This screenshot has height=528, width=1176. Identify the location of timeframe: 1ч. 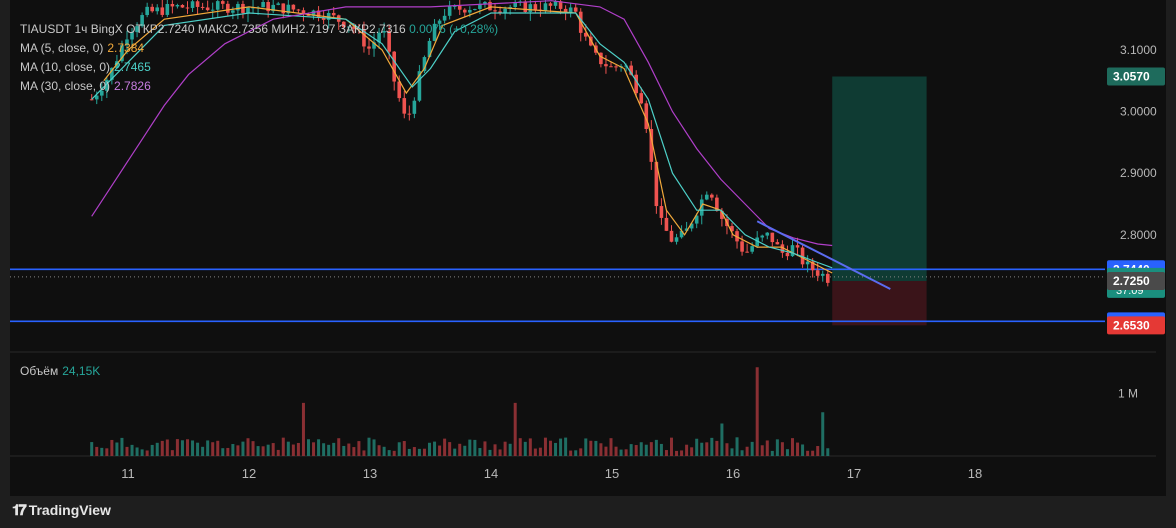
(81, 29).